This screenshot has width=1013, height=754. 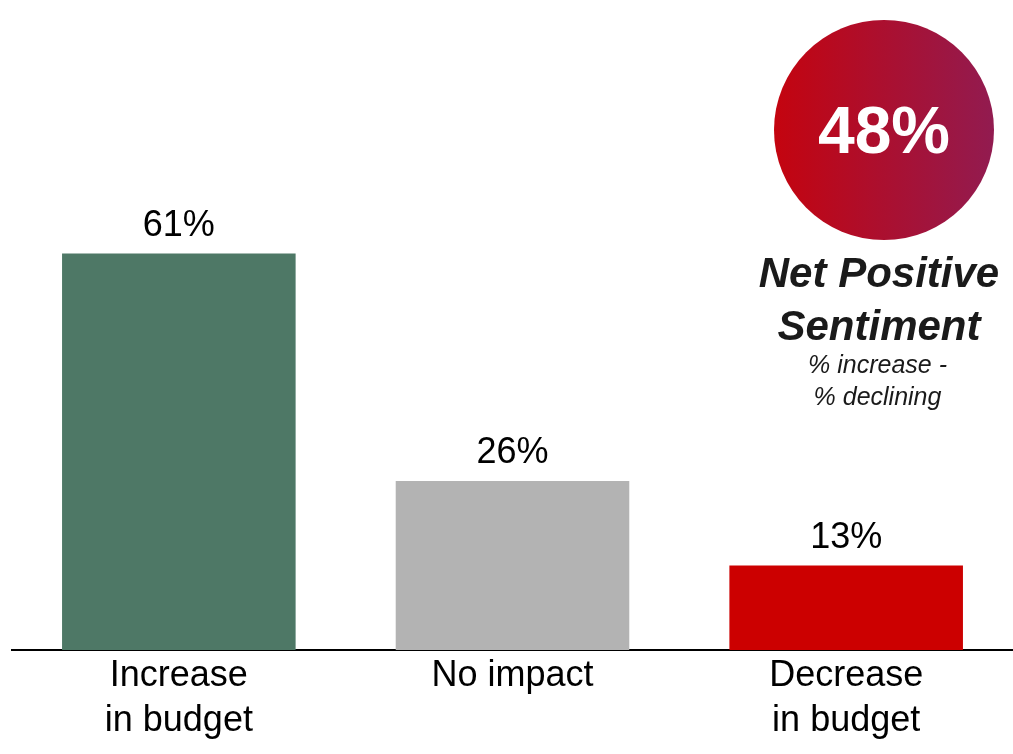 I want to click on circle-badge: 48%, so click(x=884, y=130).